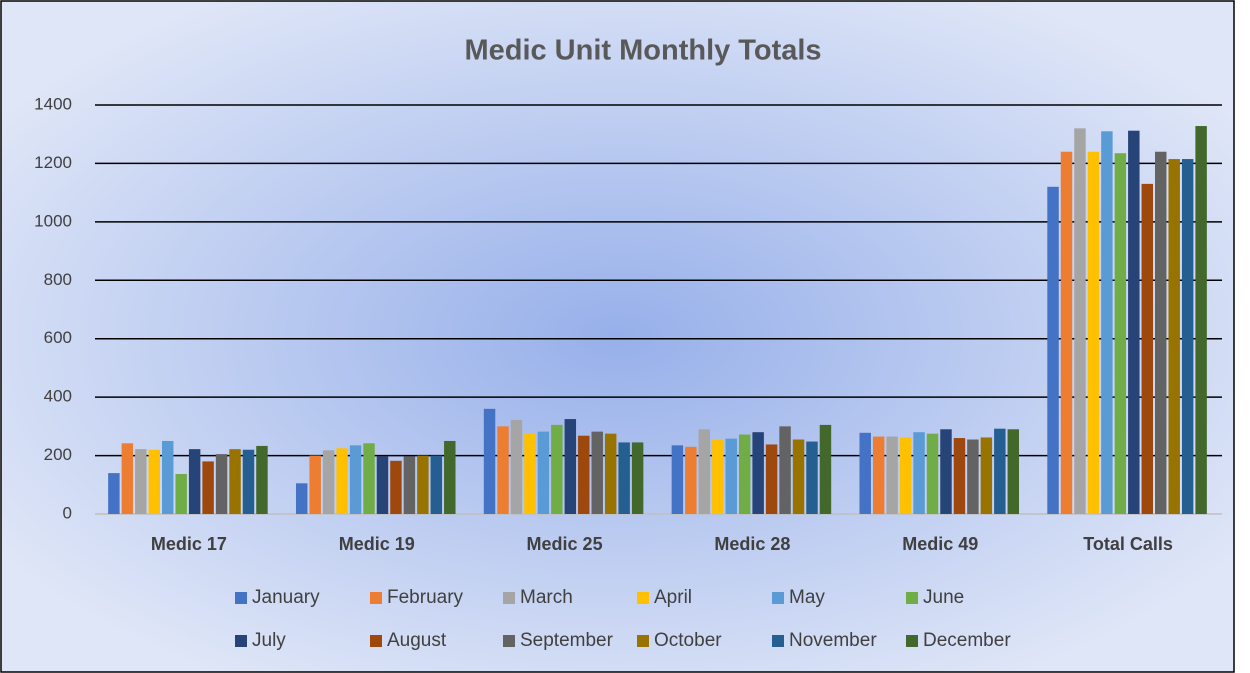 Image resolution: width=1250 pixels, height=673 pixels. What do you see at coordinates (546, 597) in the screenshot?
I see `legend-label: March` at bounding box center [546, 597].